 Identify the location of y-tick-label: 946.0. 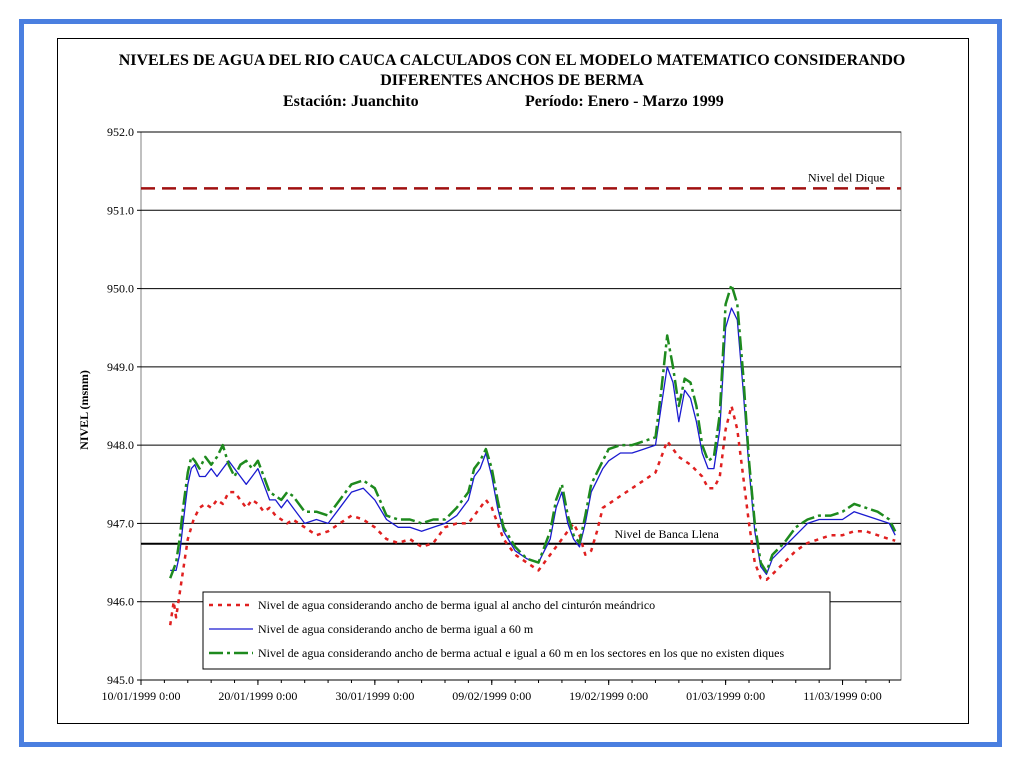
(120, 602).